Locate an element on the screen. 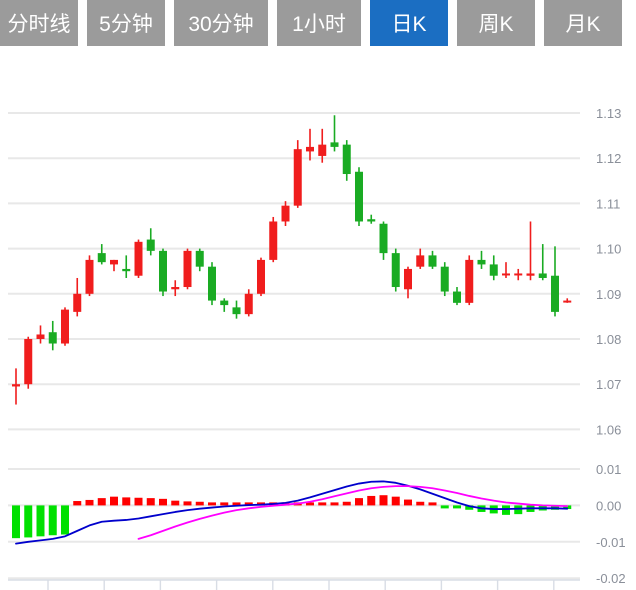  tab-5min: 5分钟 is located at coordinates (126, 23).